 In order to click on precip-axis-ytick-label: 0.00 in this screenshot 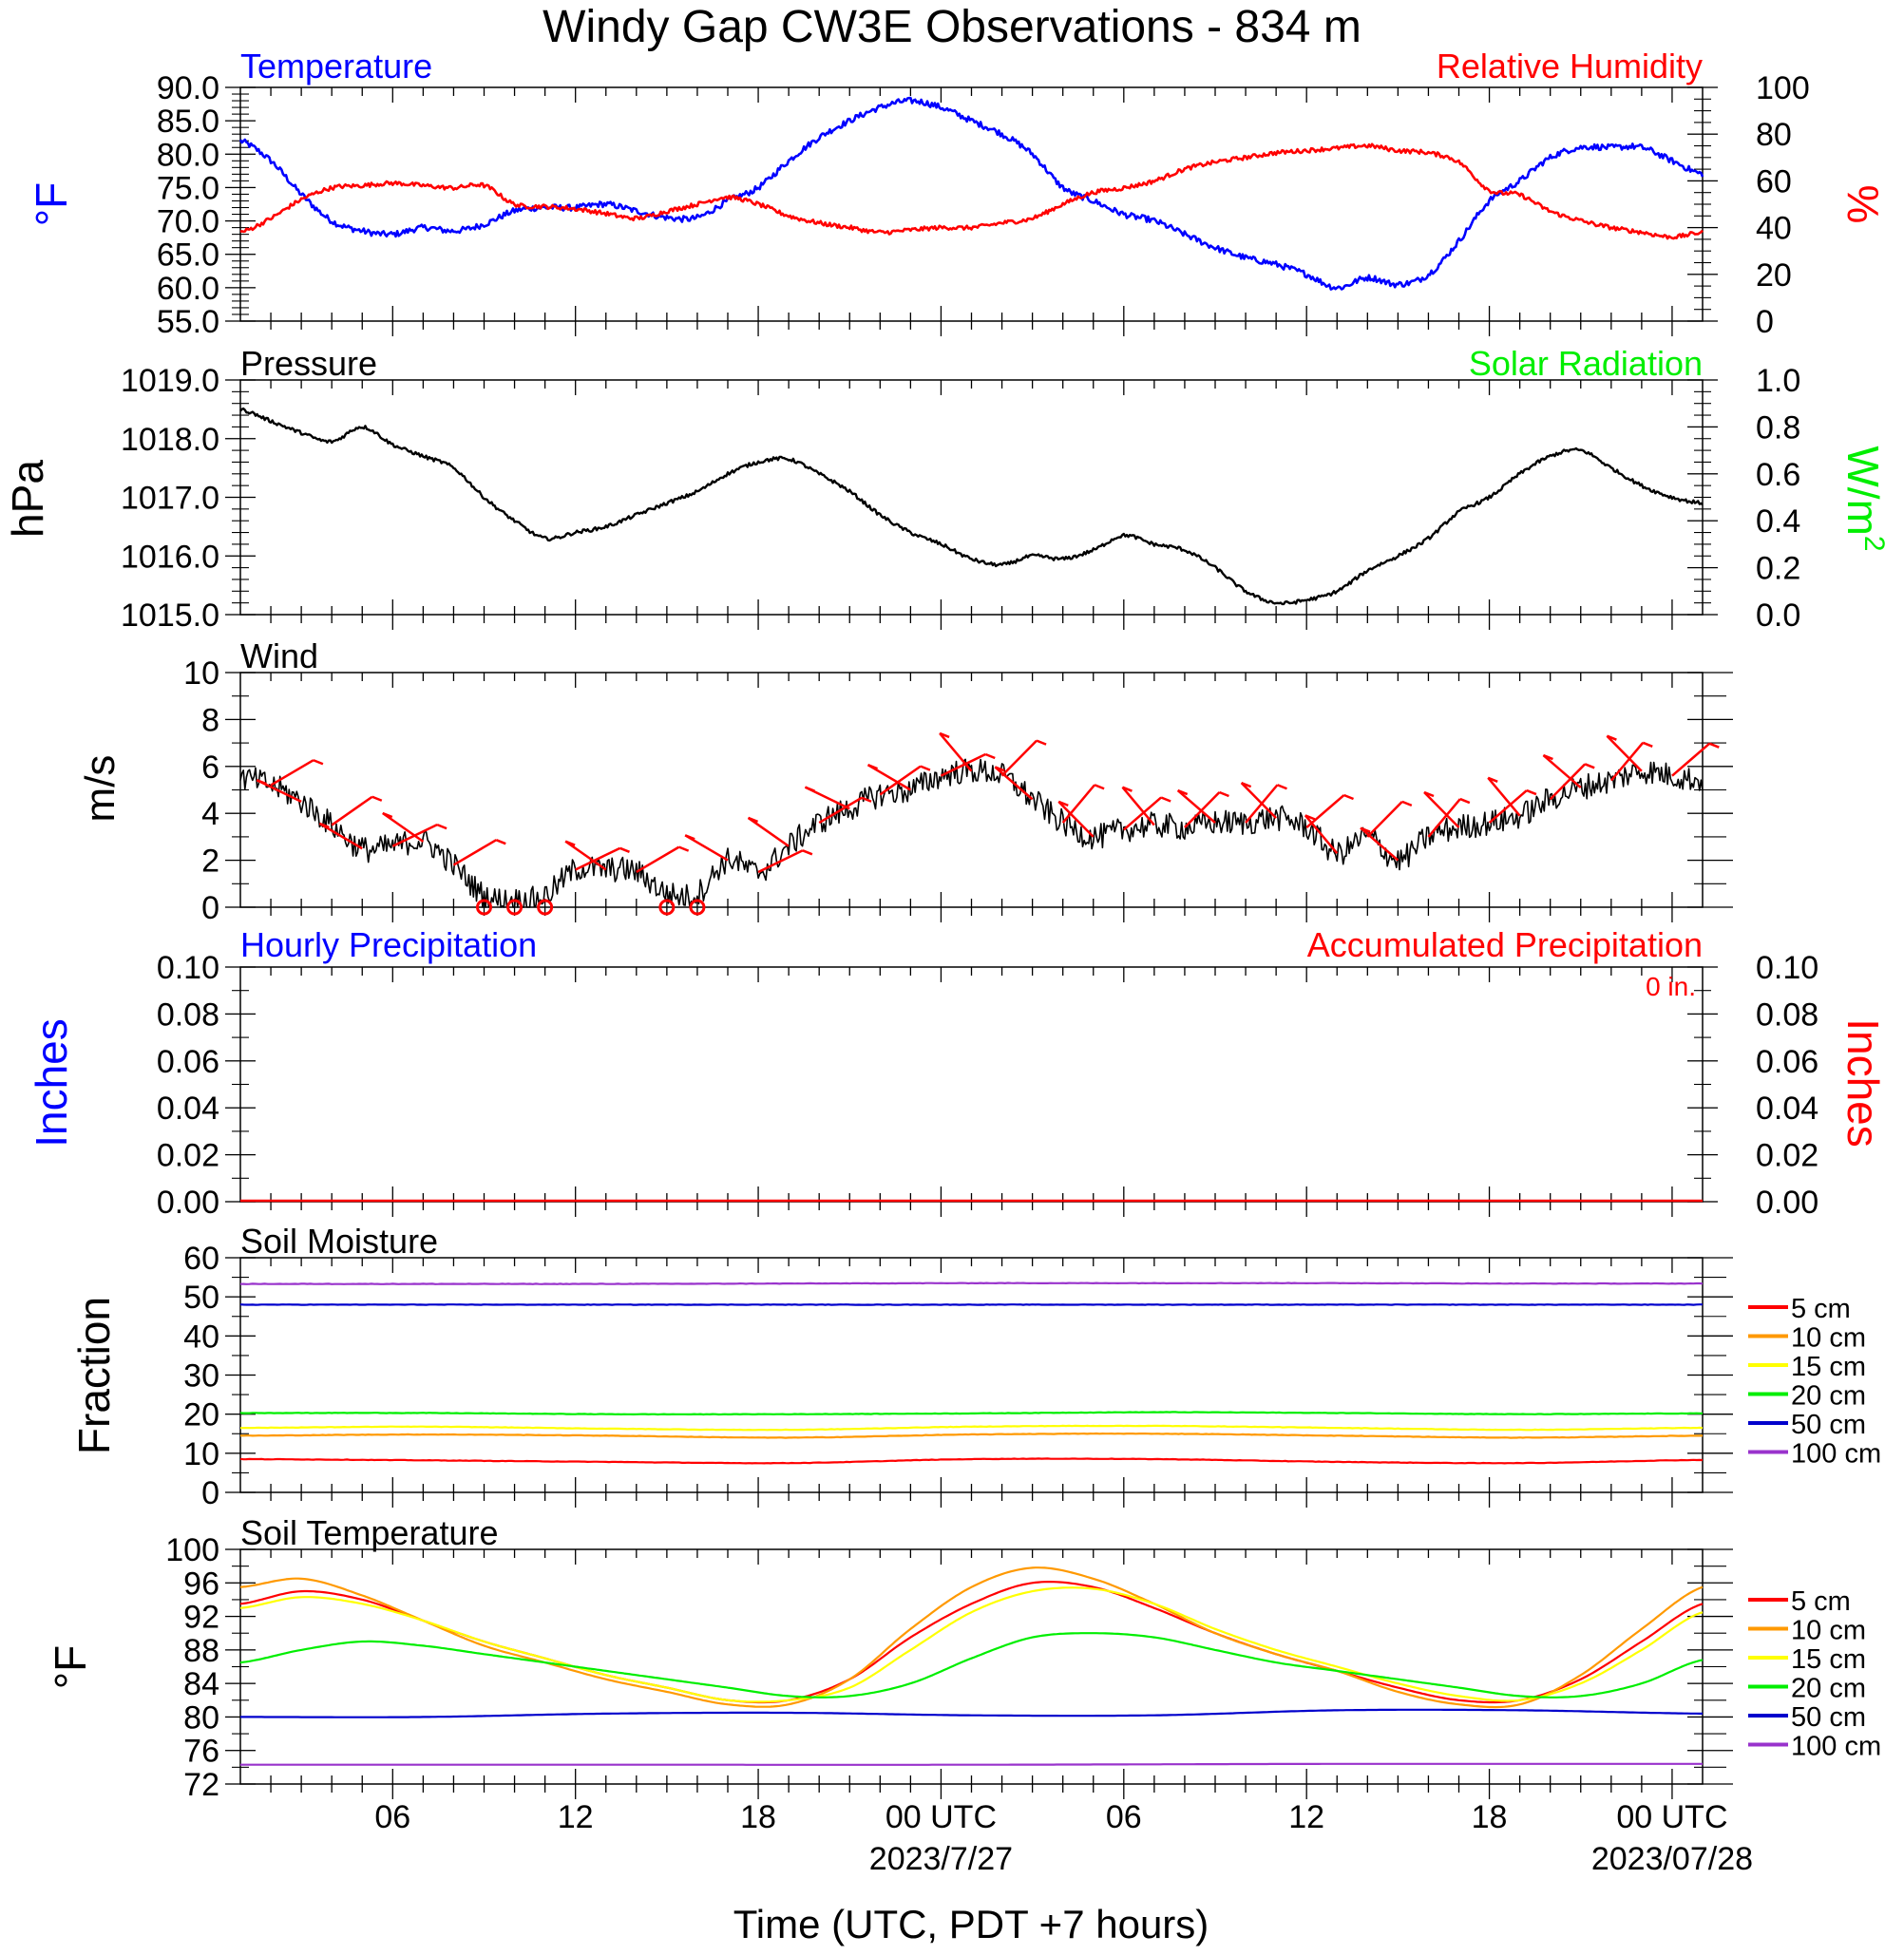, I will do `click(188, 1203)`.